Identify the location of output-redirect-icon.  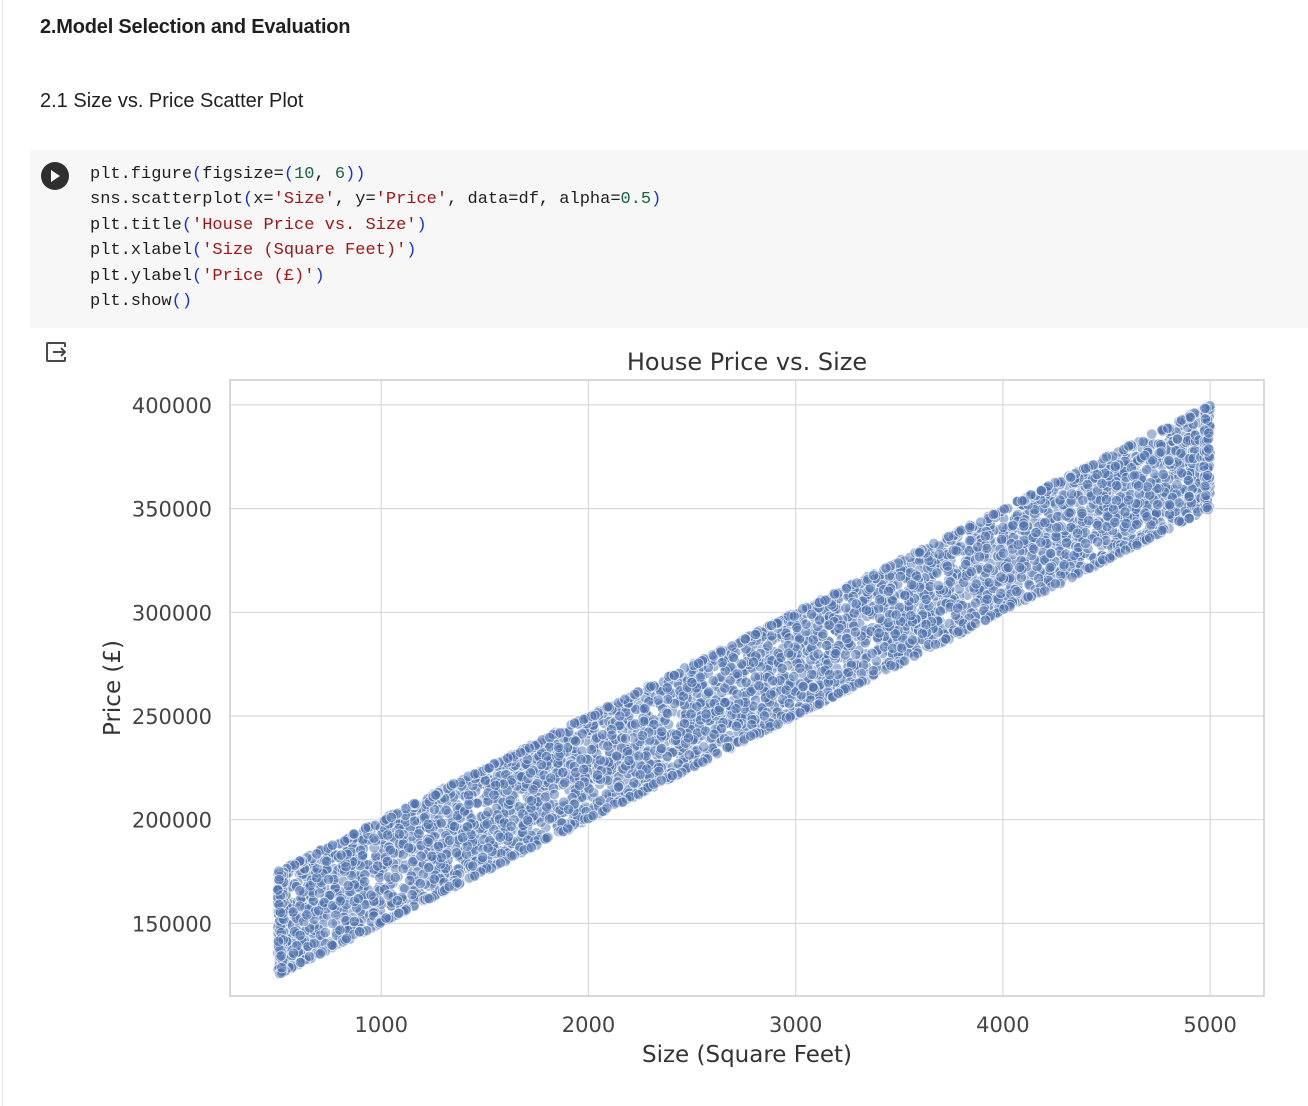
(57, 352).